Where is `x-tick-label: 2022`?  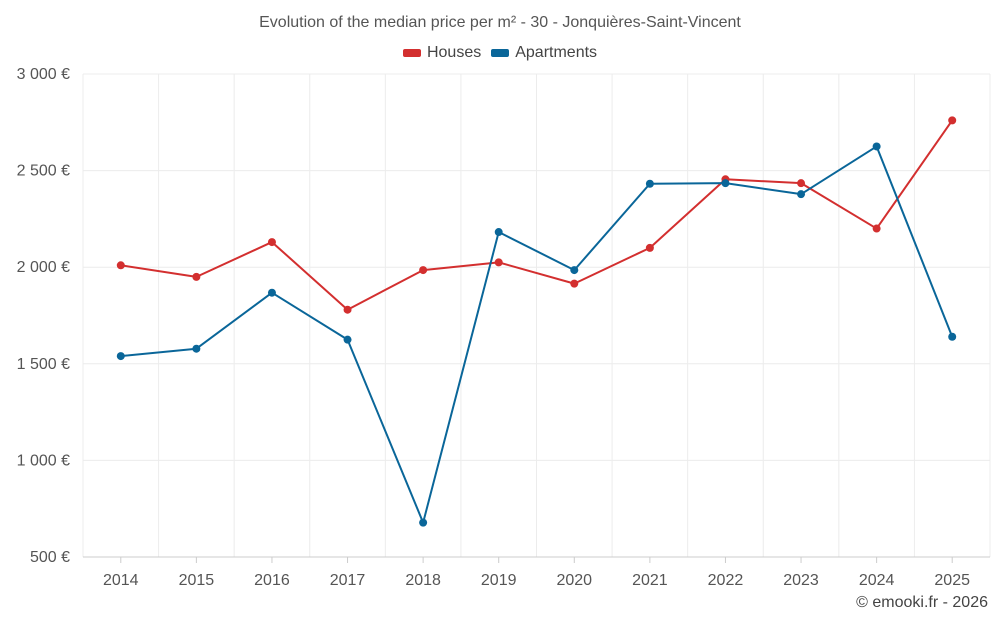
x-tick-label: 2022 is located at coordinates (726, 580).